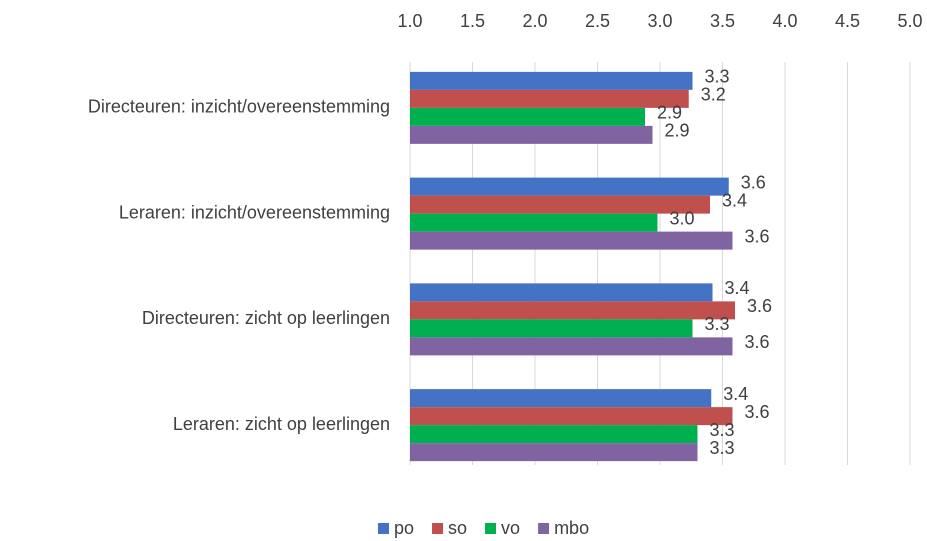 The width and height of the screenshot is (927, 541). I want to click on x-tick-label: 4.5, so click(847, 21).